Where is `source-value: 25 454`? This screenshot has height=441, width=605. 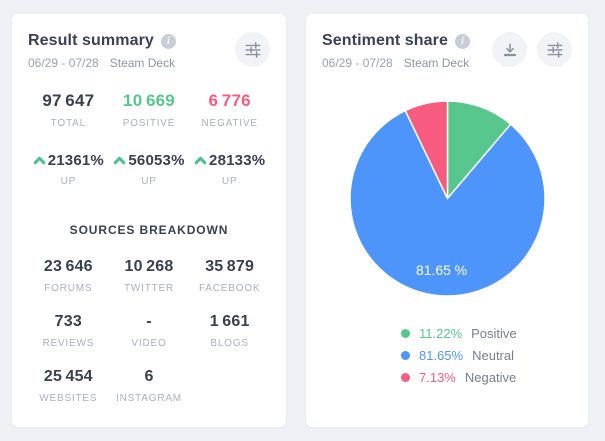
source-value: 25 454 is located at coordinates (68, 376).